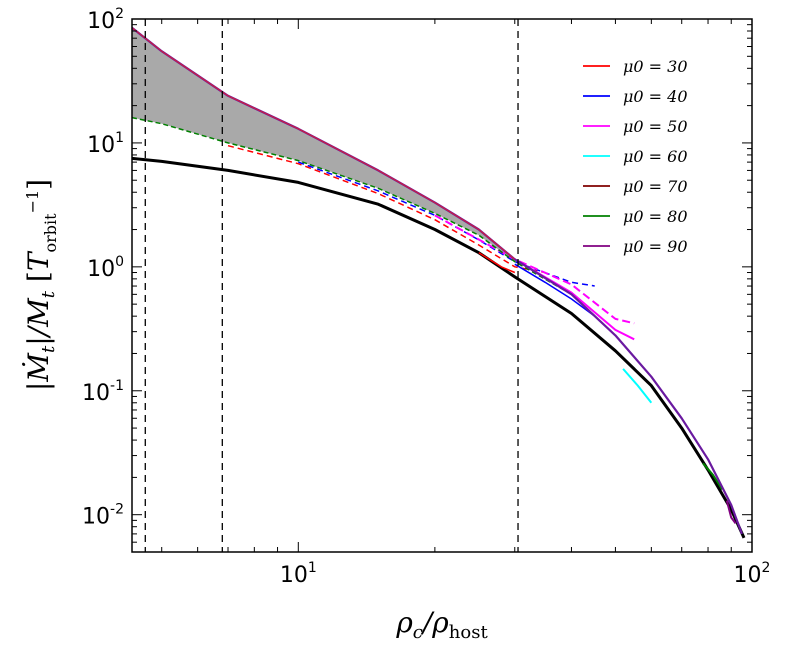 The image size is (789, 648). Describe the element at coordinates (105, 268) in the screenshot. I see `y-tick-label: 10⁰` at that location.